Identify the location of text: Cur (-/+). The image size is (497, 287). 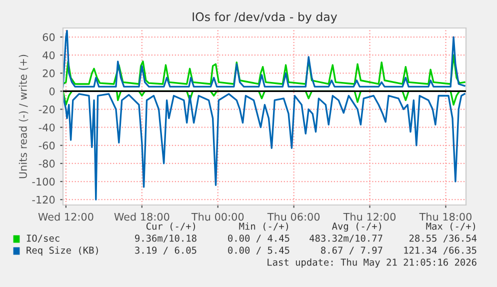
(171, 226).